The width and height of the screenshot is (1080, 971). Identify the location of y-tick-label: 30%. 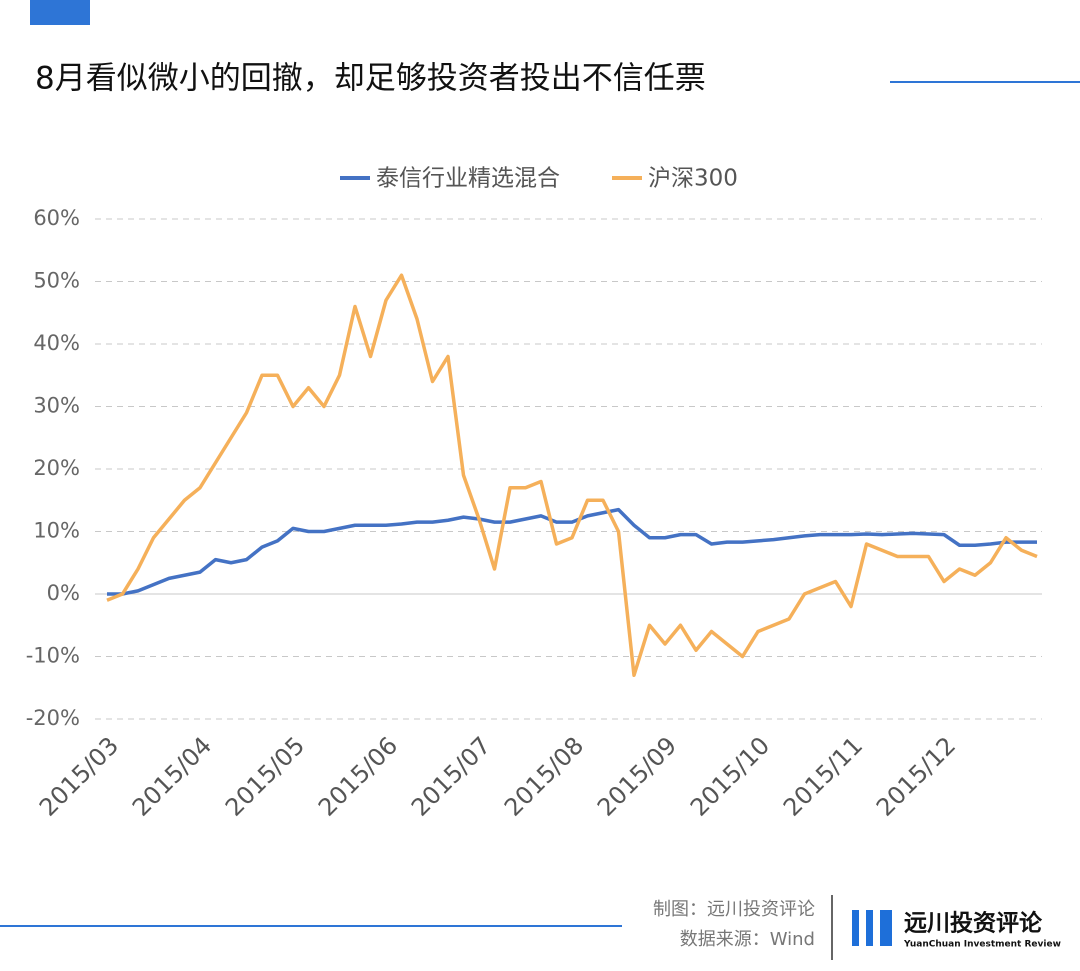
(56, 406).